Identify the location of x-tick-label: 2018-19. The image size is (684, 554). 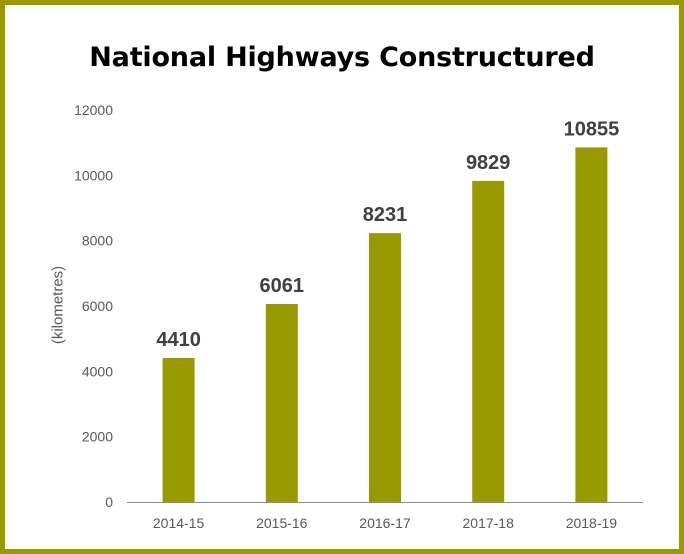
(592, 523).